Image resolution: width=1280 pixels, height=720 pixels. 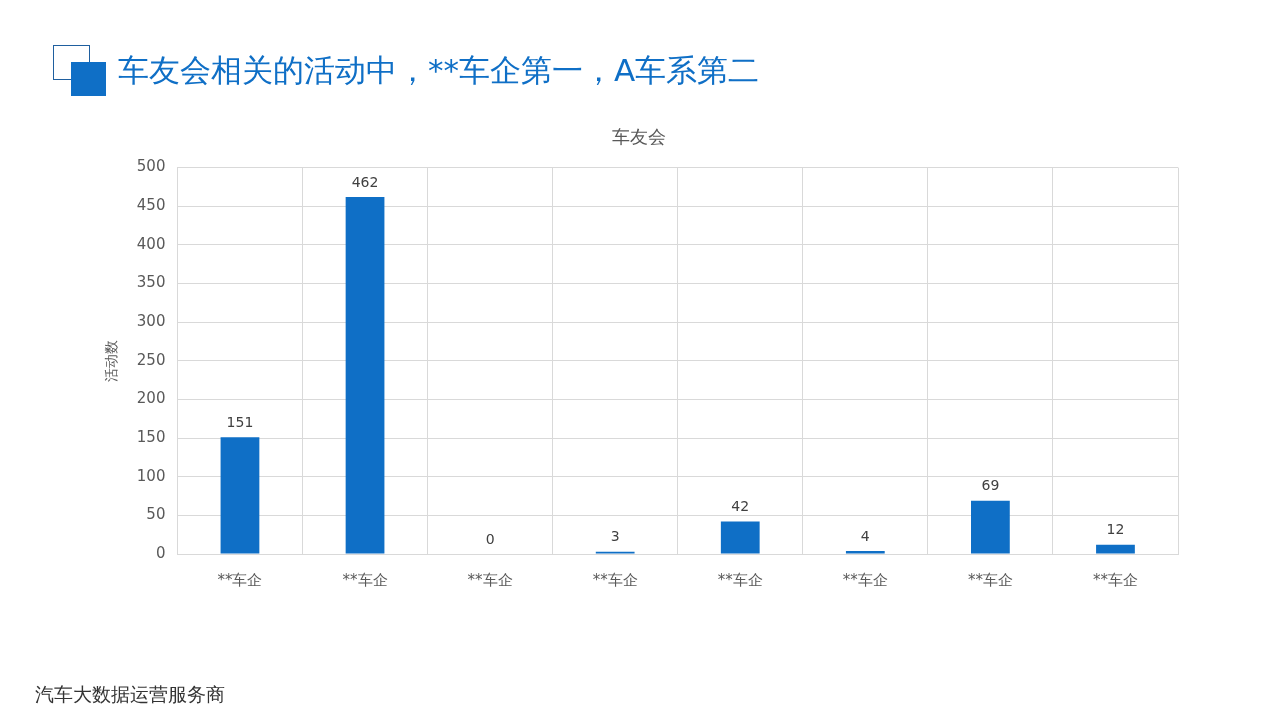 I want to click on data-label: 4, so click(x=865, y=535).